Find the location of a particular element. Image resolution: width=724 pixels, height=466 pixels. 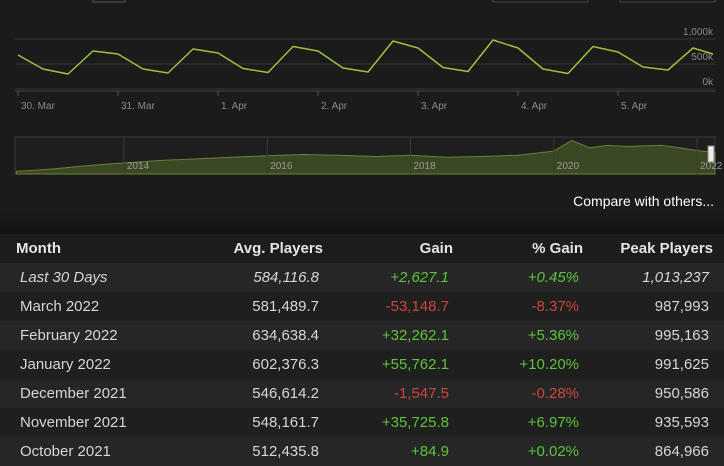

table-cell: +5.36% is located at coordinates (518, 335).